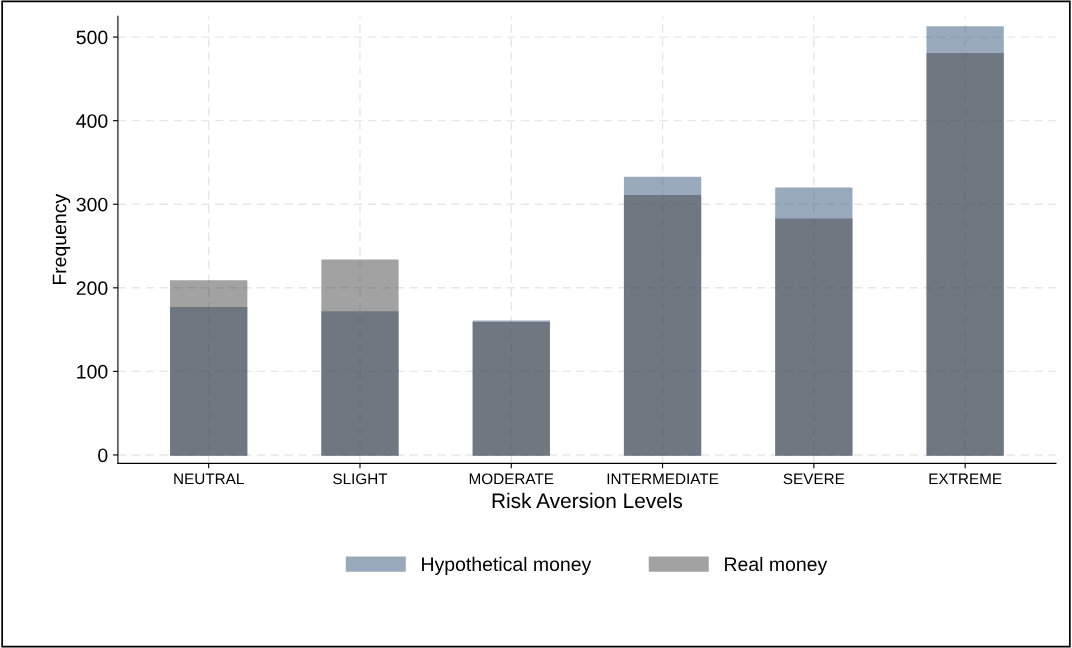 The image size is (1072, 648). What do you see at coordinates (360, 479) in the screenshot?
I see `x-tick-label: SLIGHT` at bounding box center [360, 479].